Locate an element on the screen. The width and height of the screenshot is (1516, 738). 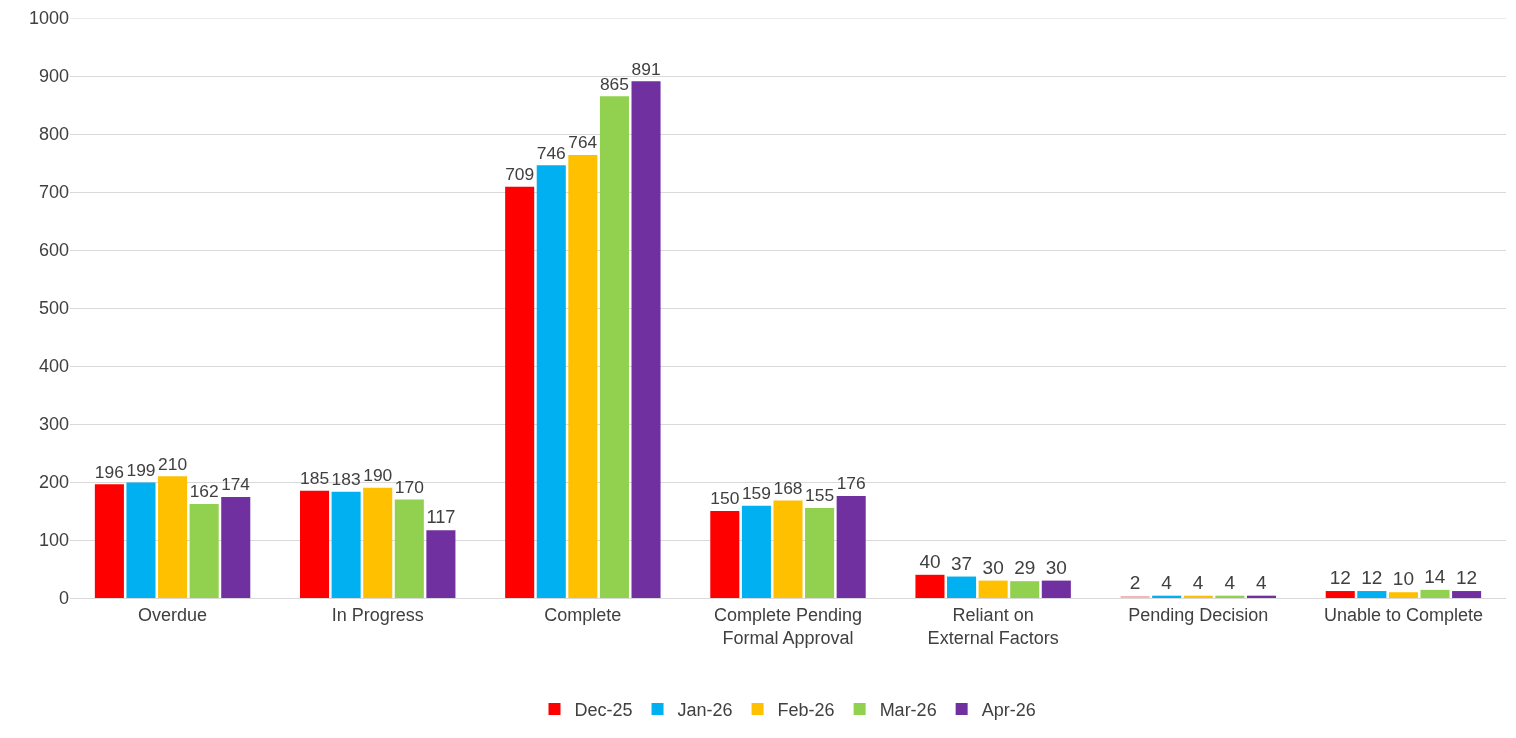
data-label: 29 is located at coordinates (1025, 568).